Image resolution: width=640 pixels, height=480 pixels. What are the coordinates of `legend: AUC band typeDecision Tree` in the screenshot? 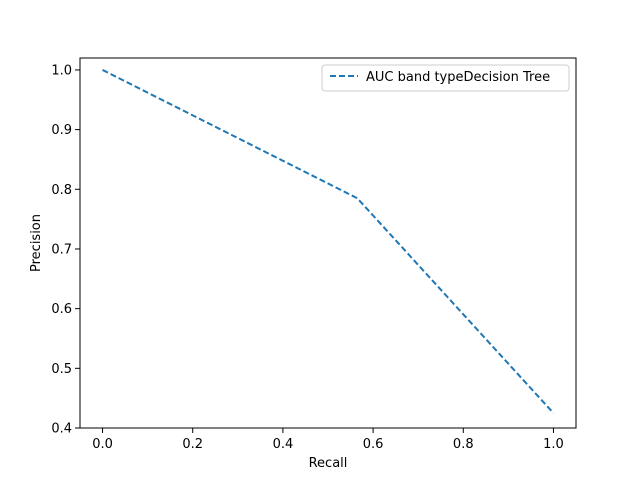 It's located at (445, 78).